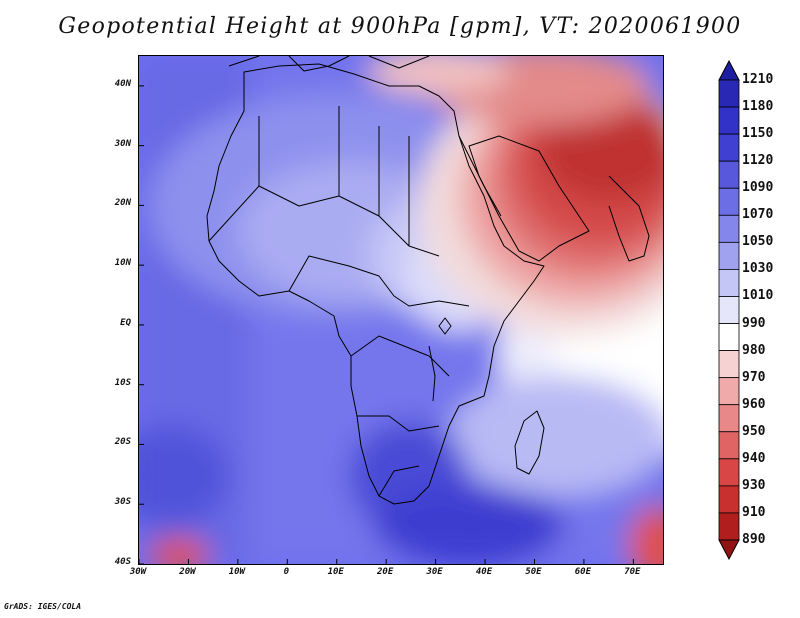  Describe the element at coordinates (758, 242) in the screenshot. I see `legend-level-label: 1050` at that location.